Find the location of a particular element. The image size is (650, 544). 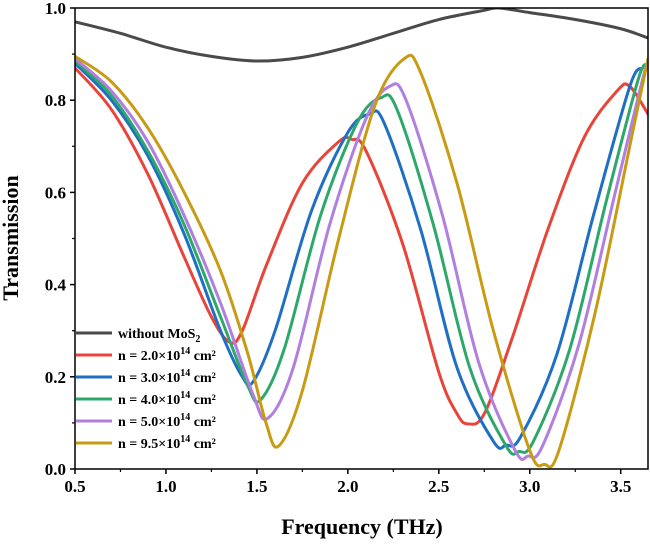

legend-label-4: n = 5.0×1014 cm² is located at coordinates (167, 421).